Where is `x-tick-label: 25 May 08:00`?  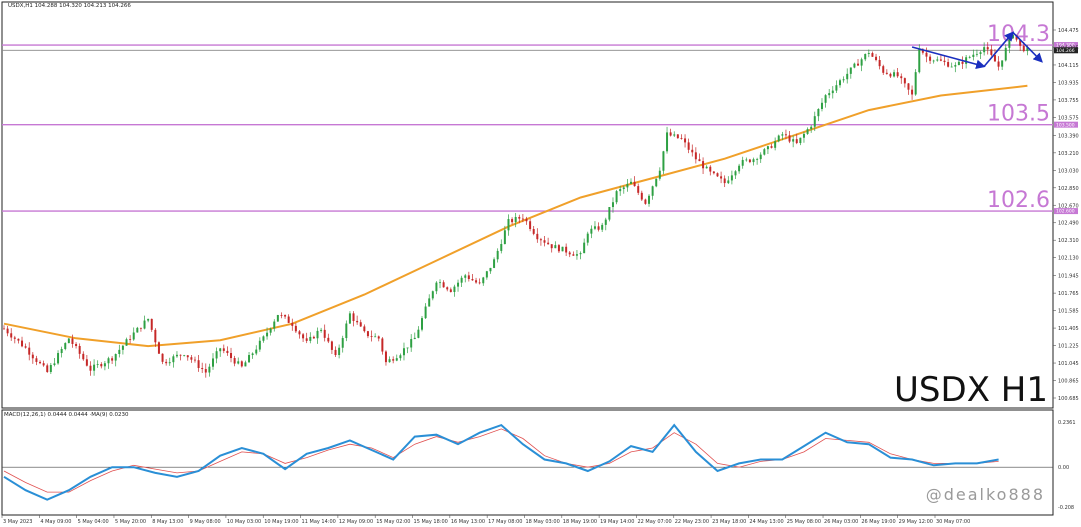 x-tick-label: 25 May 08:00 is located at coordinates (804, 522).